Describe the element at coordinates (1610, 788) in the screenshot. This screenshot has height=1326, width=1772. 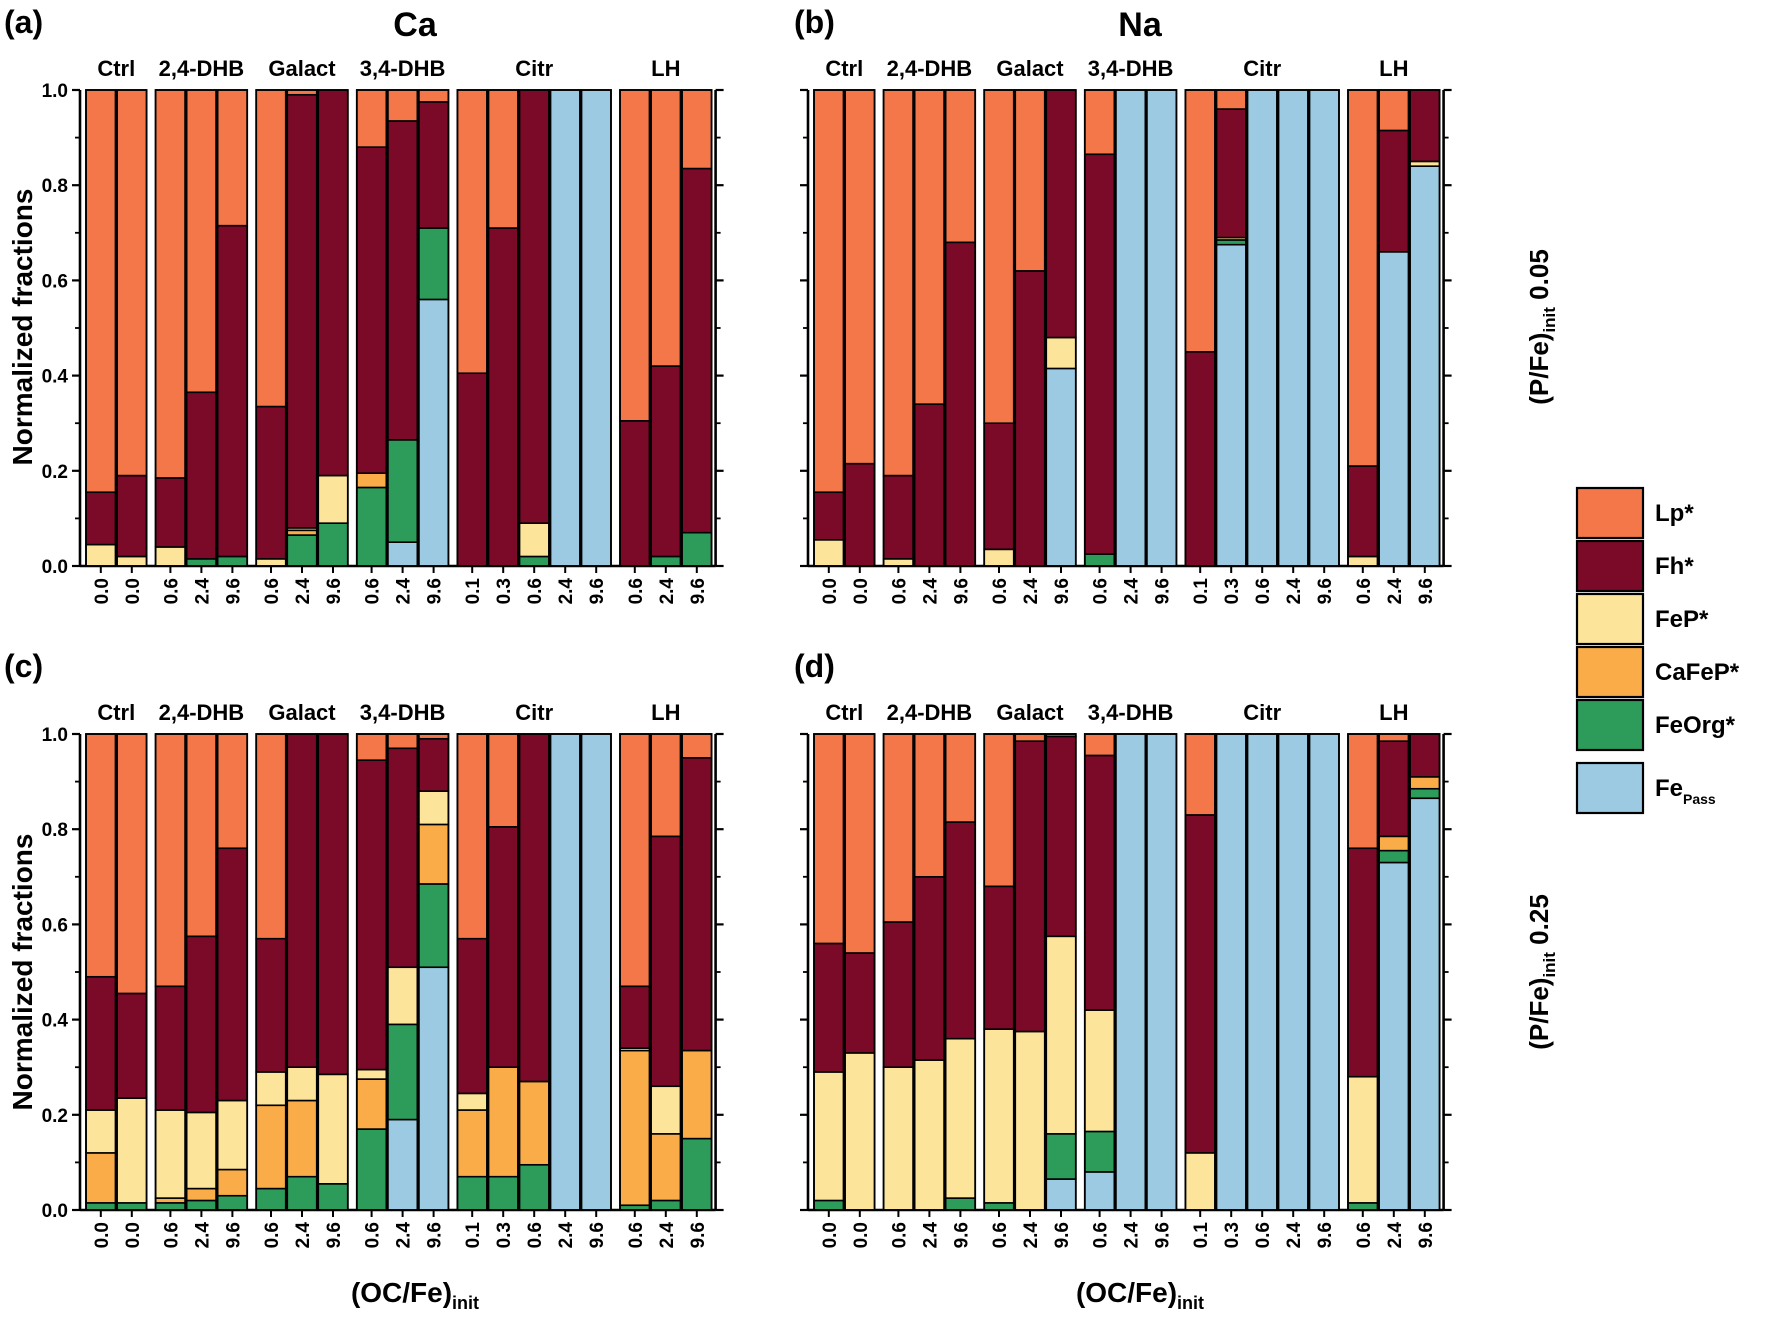
I see `legend-swatch-fepass` at that location.